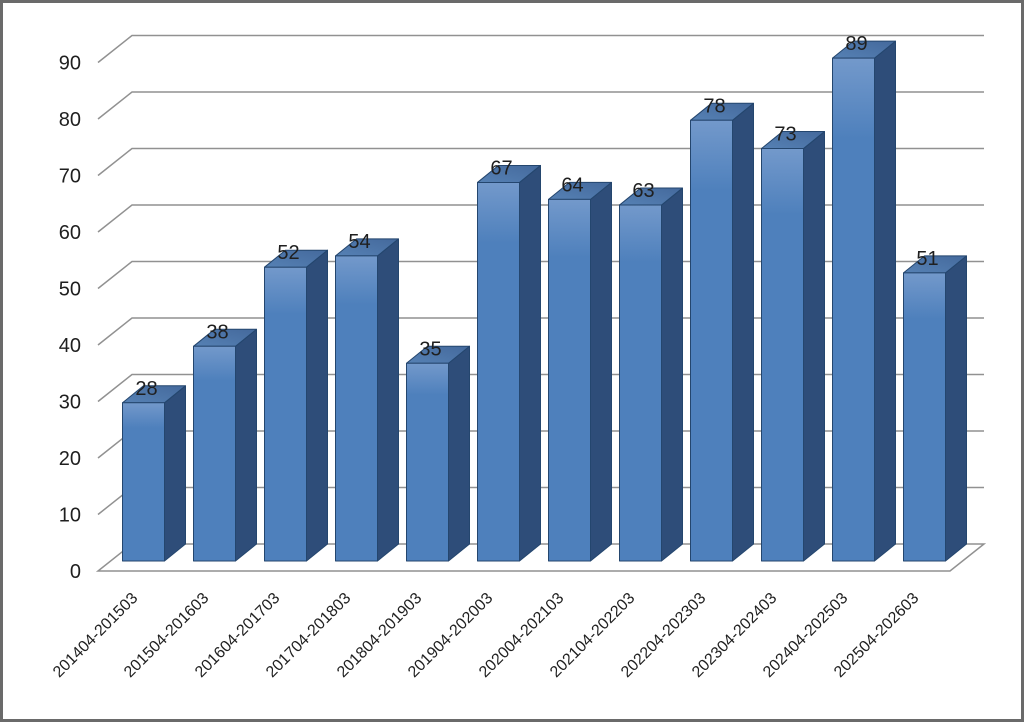 The image size is (1024, 722). What do you see at coordinates (70, 403) in the screenshot?
I see `y-axis-label: 30` at bounding box center [70, 403].